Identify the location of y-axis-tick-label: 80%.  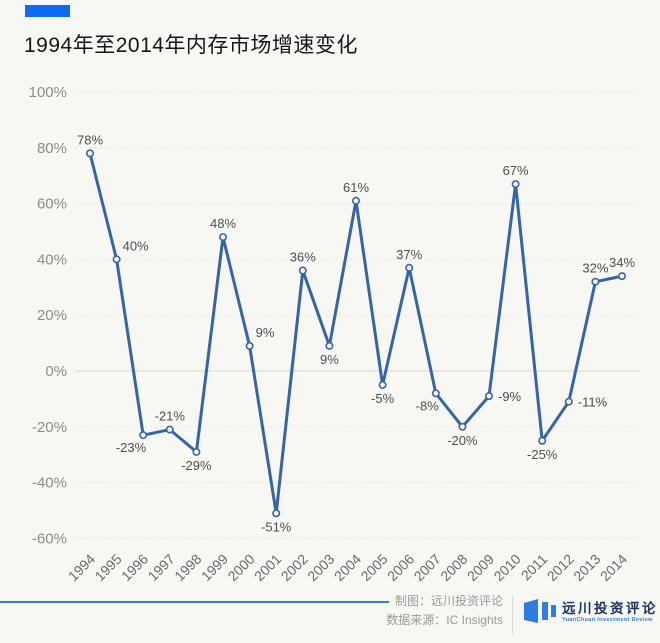
(52, 148).